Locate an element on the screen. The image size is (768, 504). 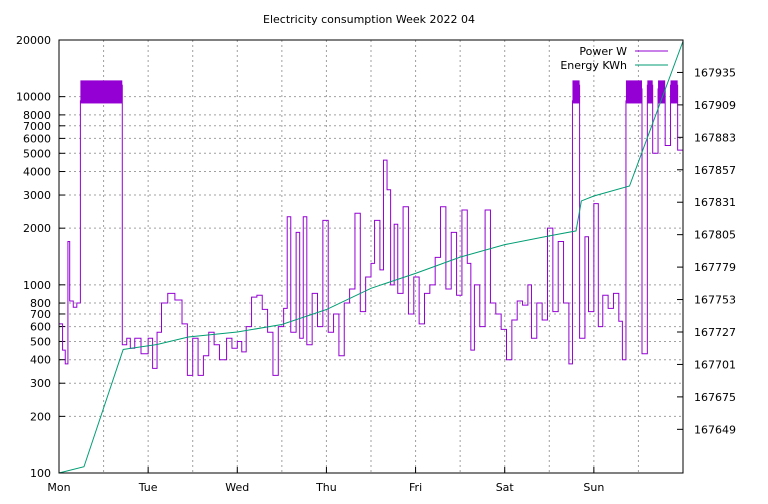
y-tick-label: 20000 is located at coordinates (33, 40).